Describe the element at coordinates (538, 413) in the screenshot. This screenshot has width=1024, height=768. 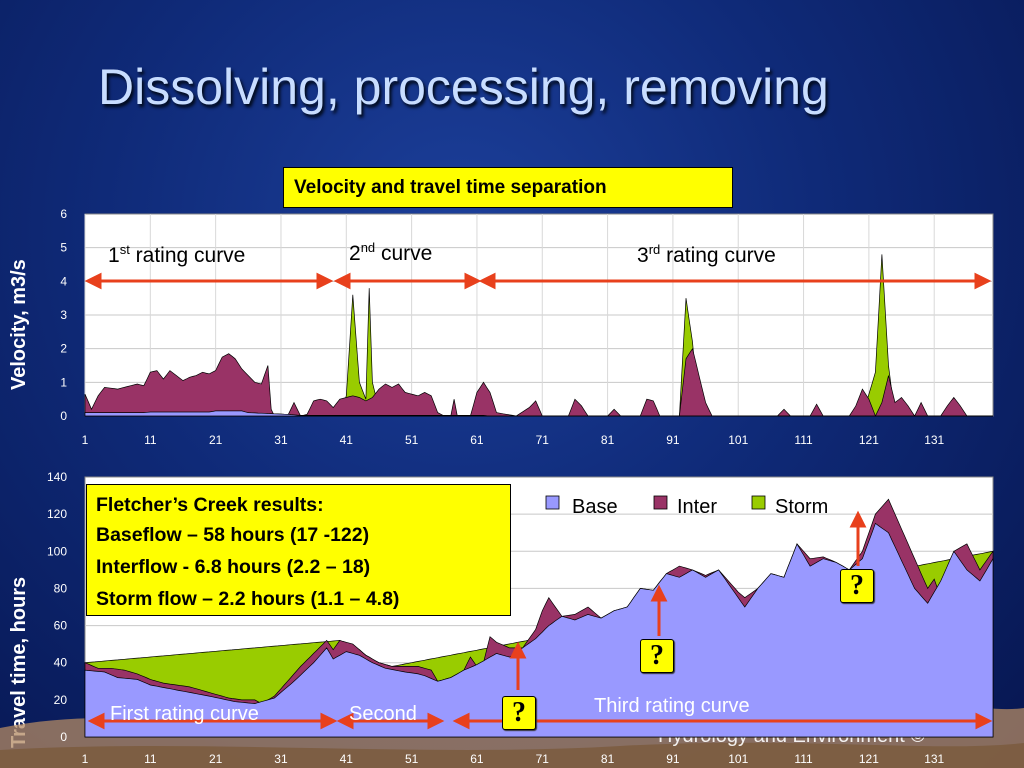
I see `series-area-base` at that location.